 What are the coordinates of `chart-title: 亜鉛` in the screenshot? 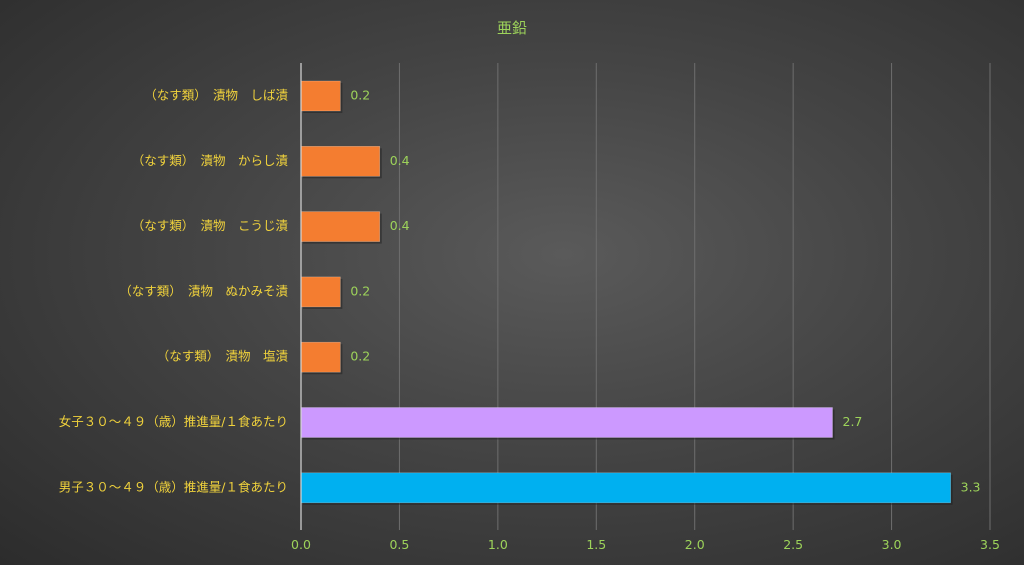 It's located at (512, 28).